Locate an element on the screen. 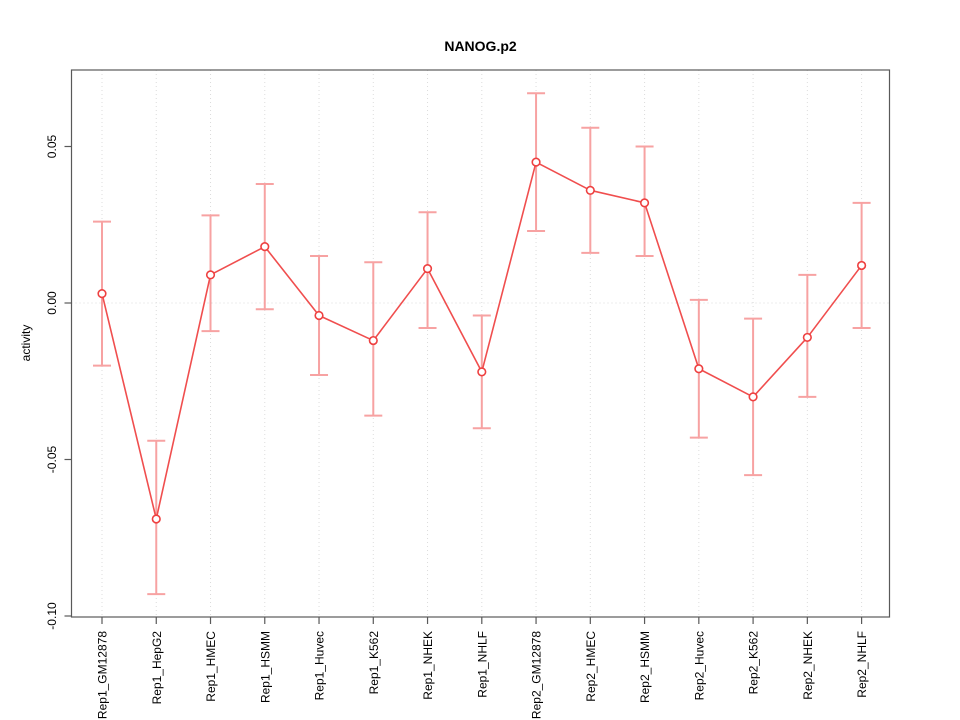  x-tick-label: Rep2_HSMM is located at coordinates (645, 667).